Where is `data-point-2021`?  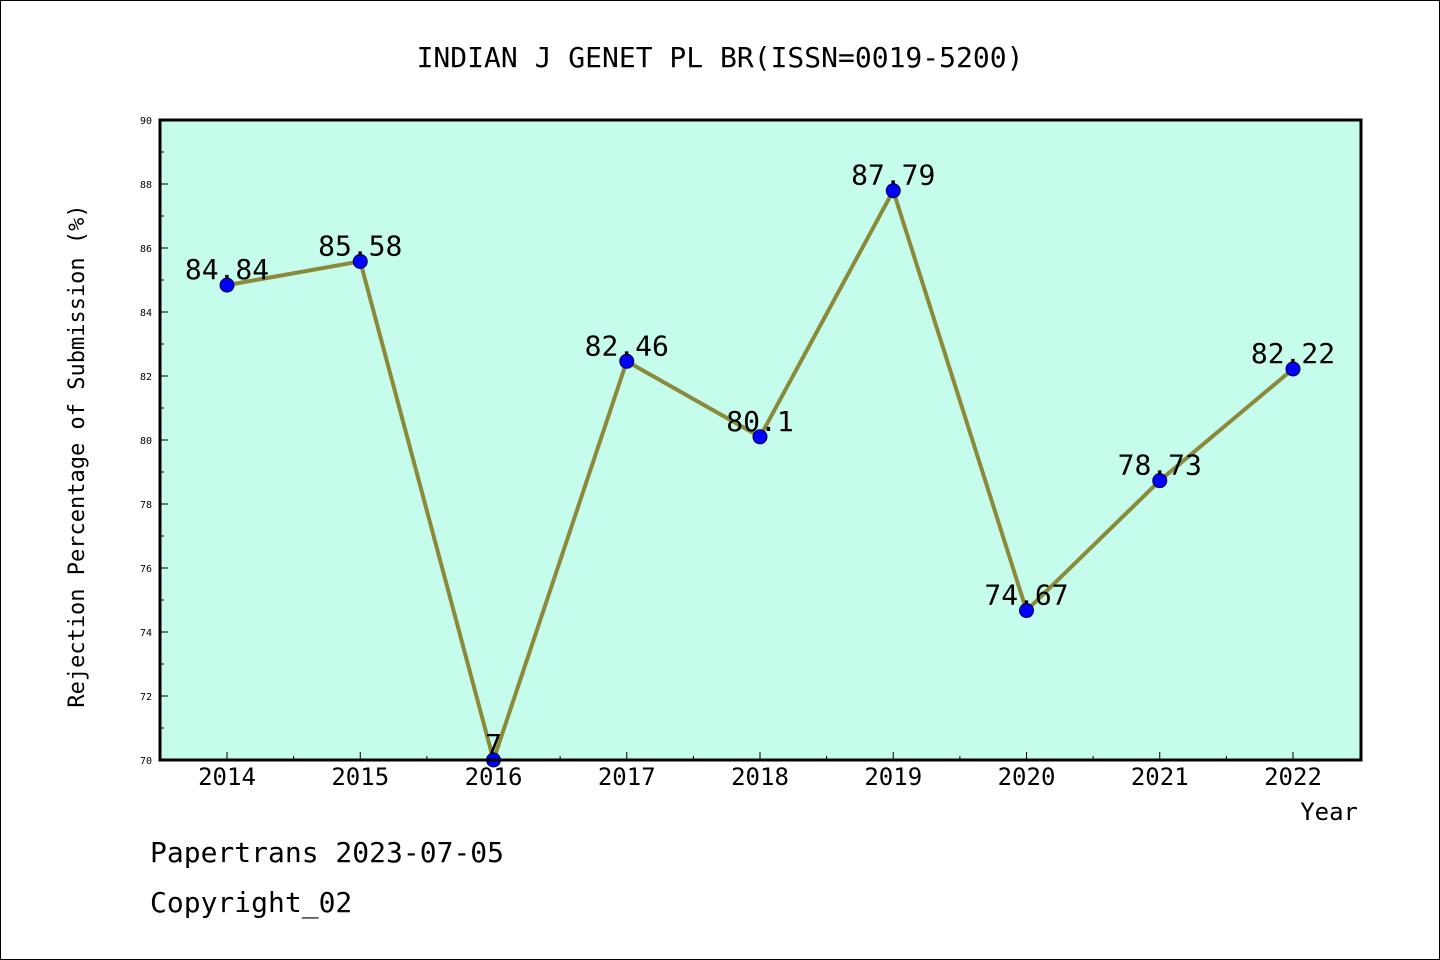
data-point-2021 is located at coordinates (1160, 481).